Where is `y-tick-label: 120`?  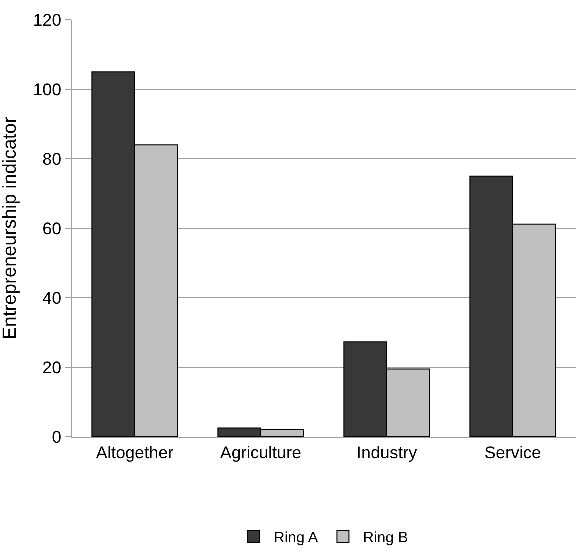
y-tick-label: 120 is located at coordinates (47, 20).